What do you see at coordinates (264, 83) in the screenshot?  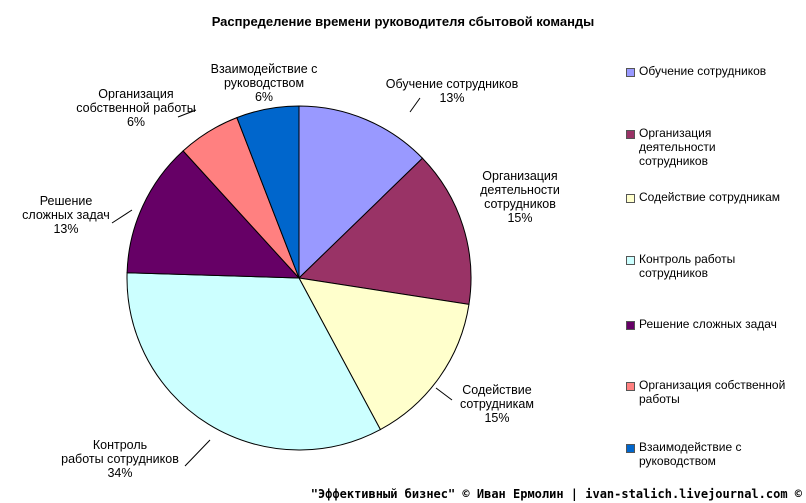 I see `slice-data-label: Взаимодействие с руководством 6%` at bounding box center [264, 83].